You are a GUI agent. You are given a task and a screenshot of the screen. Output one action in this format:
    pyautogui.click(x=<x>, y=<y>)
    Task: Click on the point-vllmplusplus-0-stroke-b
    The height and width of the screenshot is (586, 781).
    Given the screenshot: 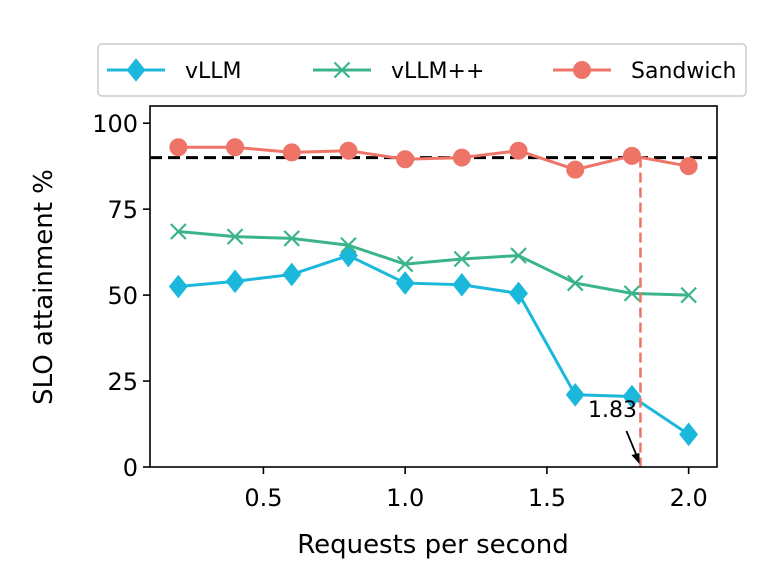 What is the action you would take?
    pyautogui.click(x=178, y=231)
    